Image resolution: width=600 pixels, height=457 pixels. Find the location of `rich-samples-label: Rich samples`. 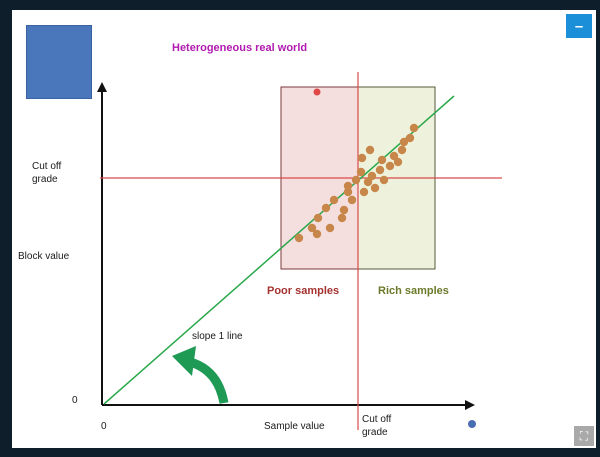

rich-samples-label: Rich samples is located at coordinates (413, 291).